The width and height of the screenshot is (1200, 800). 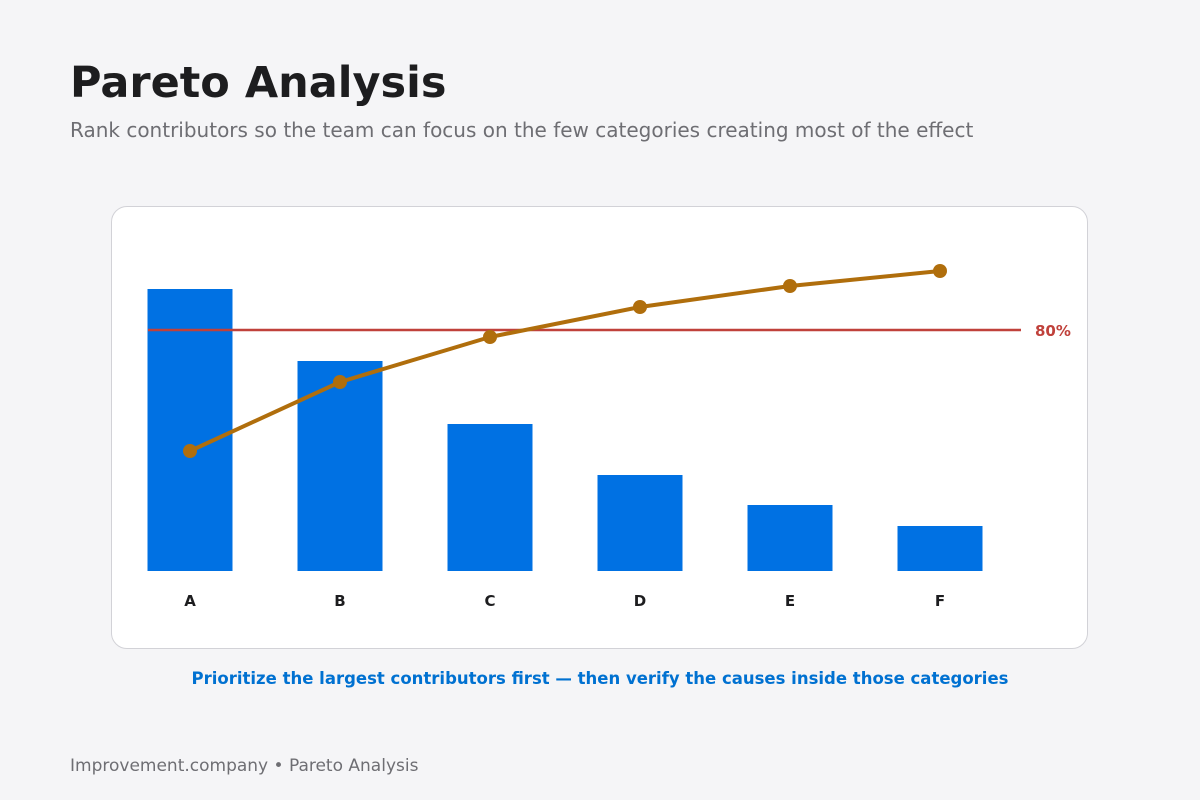 I want to click on tick-label-F: F, so click(x=940, y=601).